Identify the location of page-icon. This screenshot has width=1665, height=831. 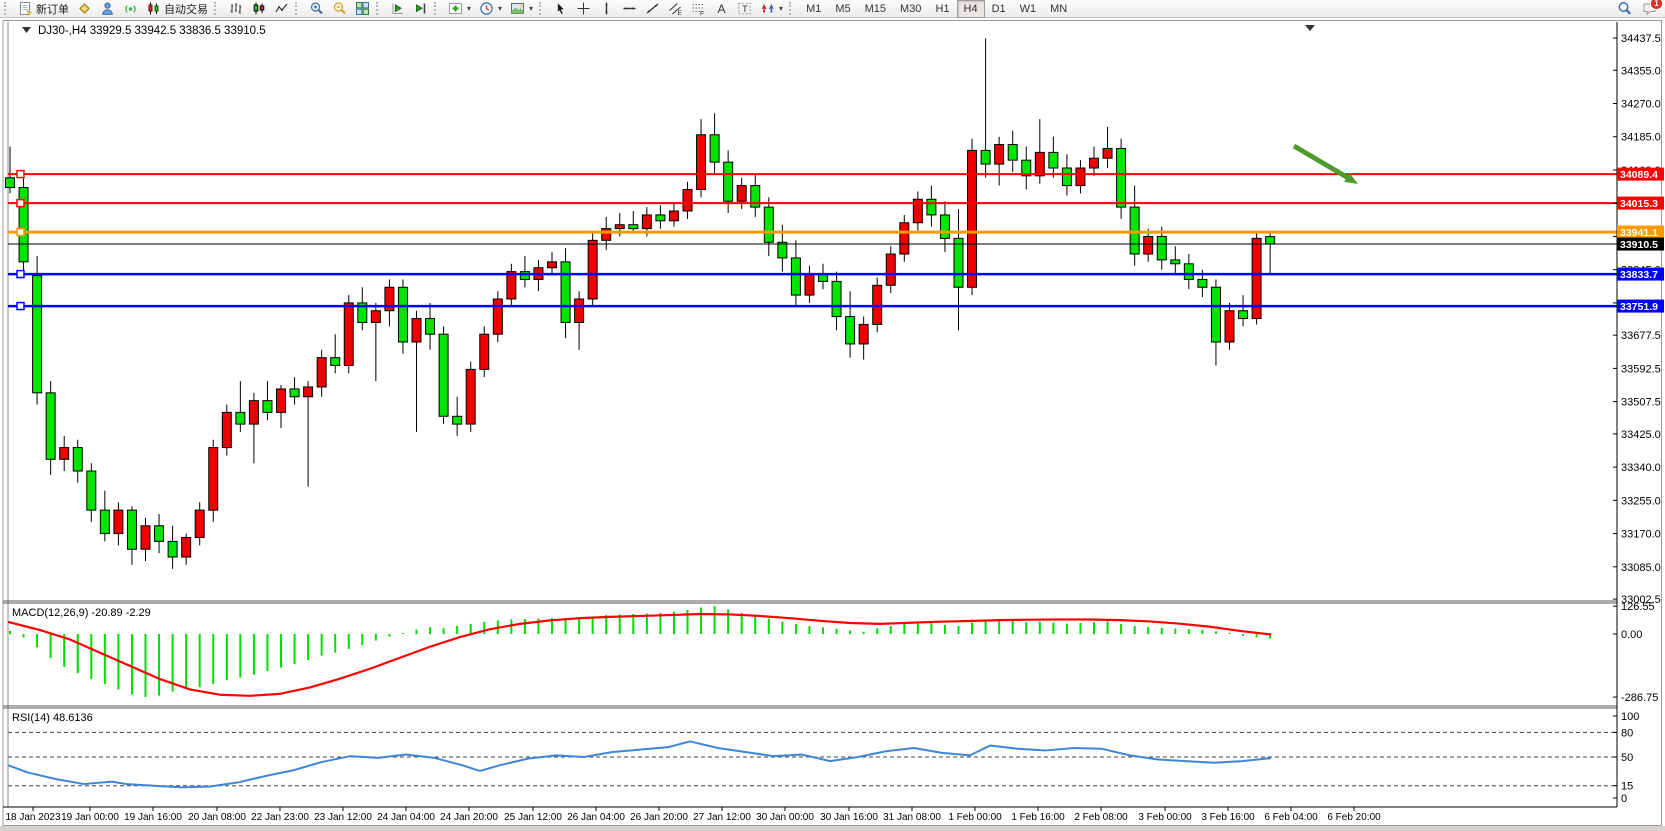
(25, 8).